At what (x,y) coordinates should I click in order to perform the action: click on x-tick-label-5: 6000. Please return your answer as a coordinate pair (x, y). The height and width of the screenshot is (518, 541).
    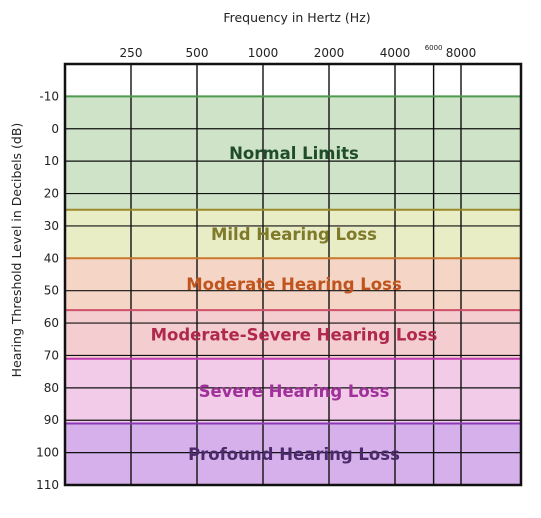
    Looking at the image, I should click on (434, 48).